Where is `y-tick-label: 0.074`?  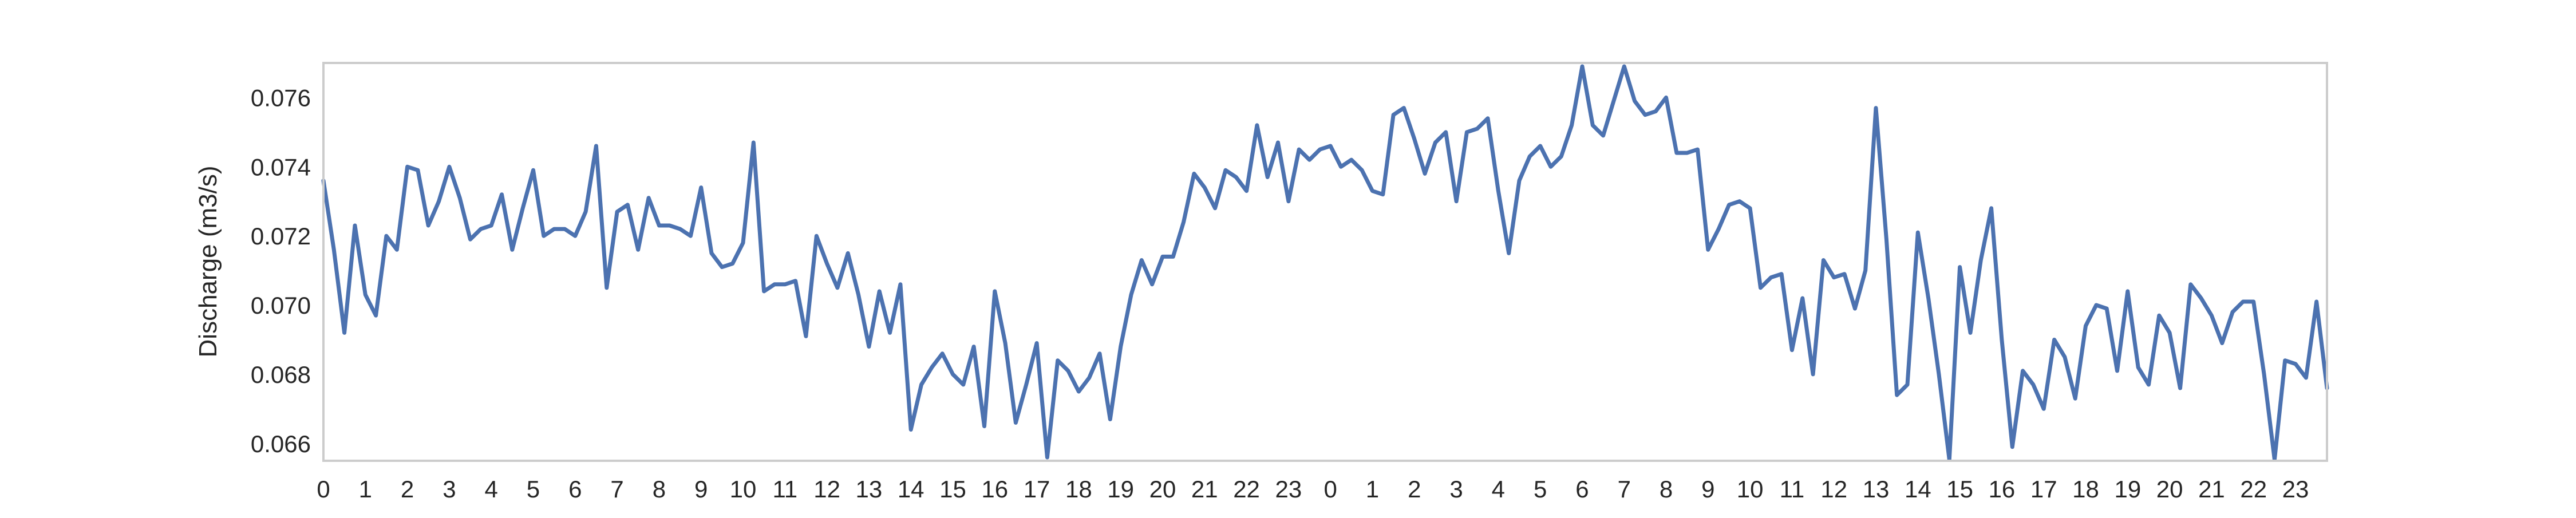
y-tick-label: 0.074 is located at coordinates (281, 166).